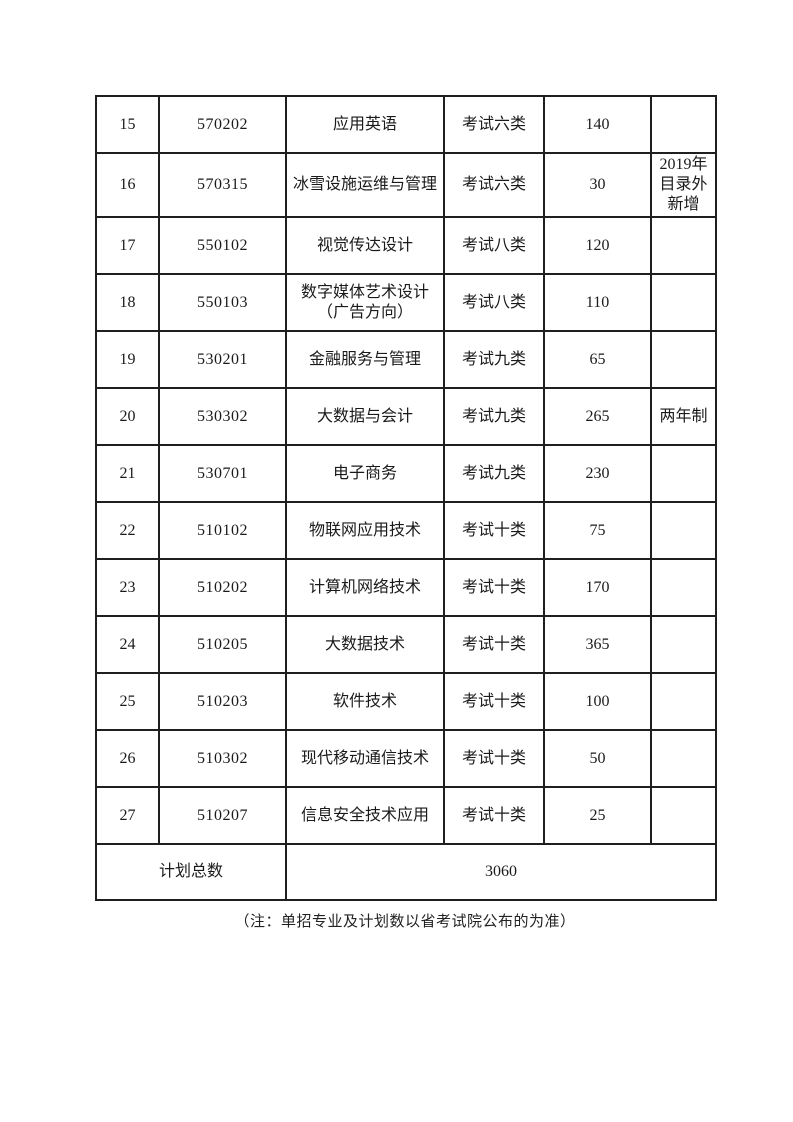 The image size is (793, 1122). What do you see at coordinates (501, 872) in the screenshot?
I see `total-value-cell: 3060` at bounding box center [501, 872].